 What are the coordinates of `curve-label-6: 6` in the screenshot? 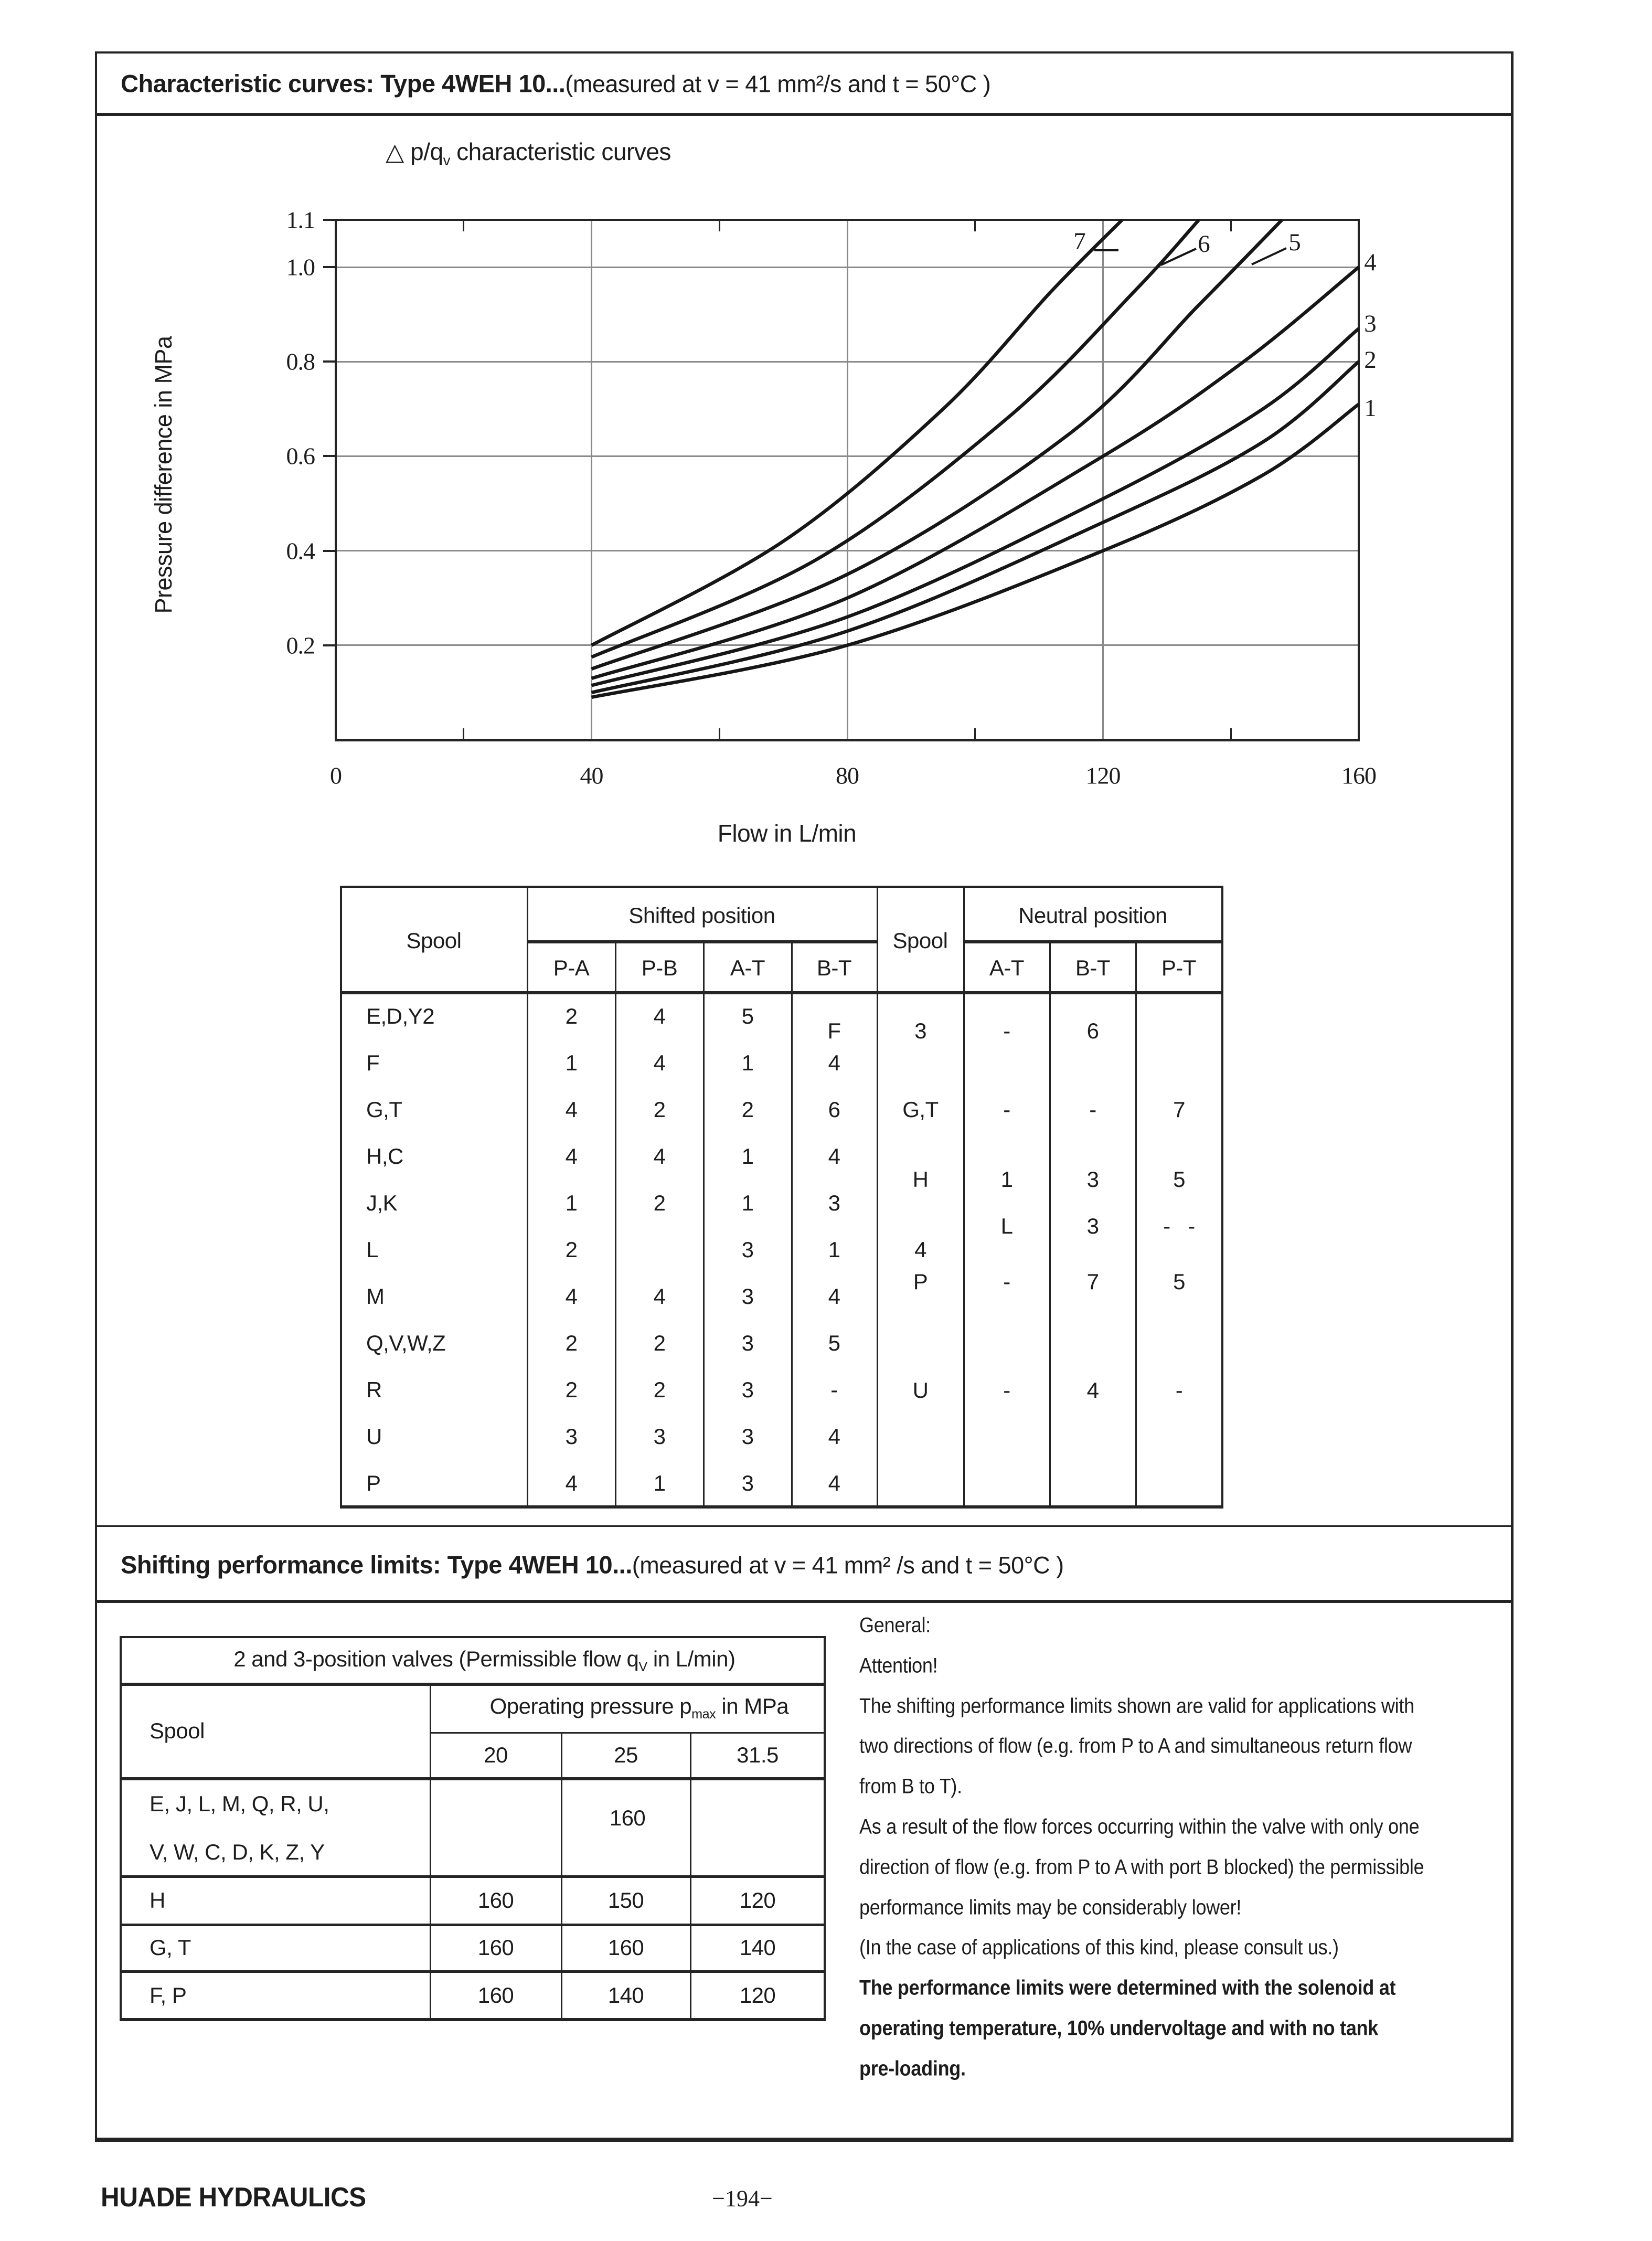 It's located at (1204, 244).